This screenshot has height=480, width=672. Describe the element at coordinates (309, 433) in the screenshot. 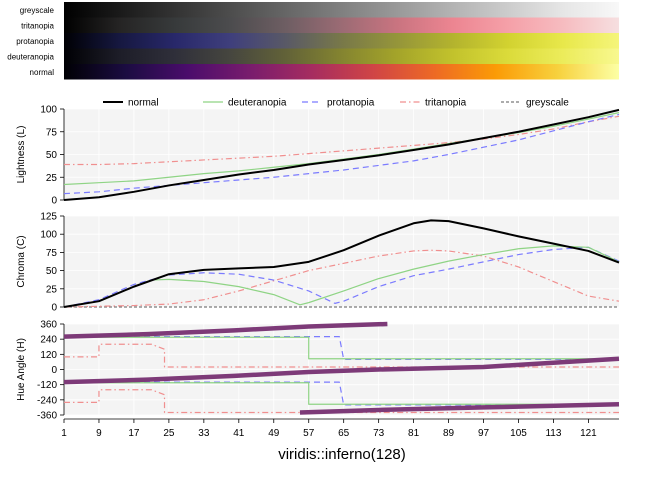

I see `x-tick-label: 57` at that location.